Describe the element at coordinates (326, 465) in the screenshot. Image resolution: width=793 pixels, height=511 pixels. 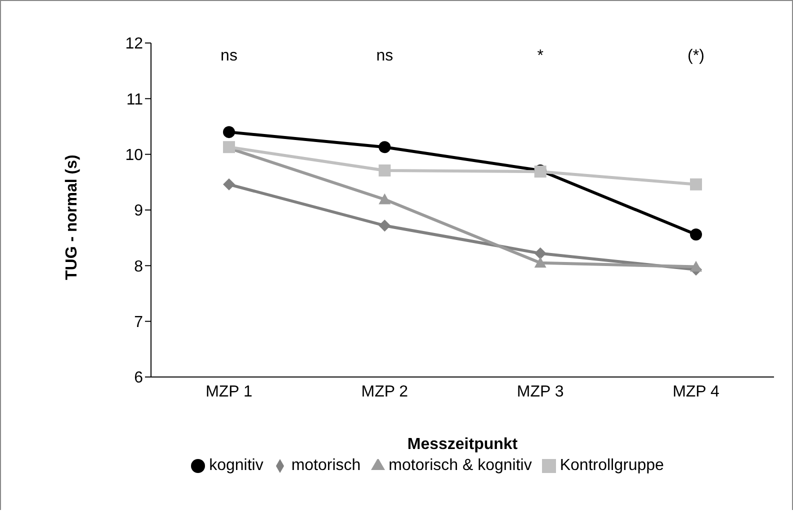
I see `legend-label: motorisch` at that location.